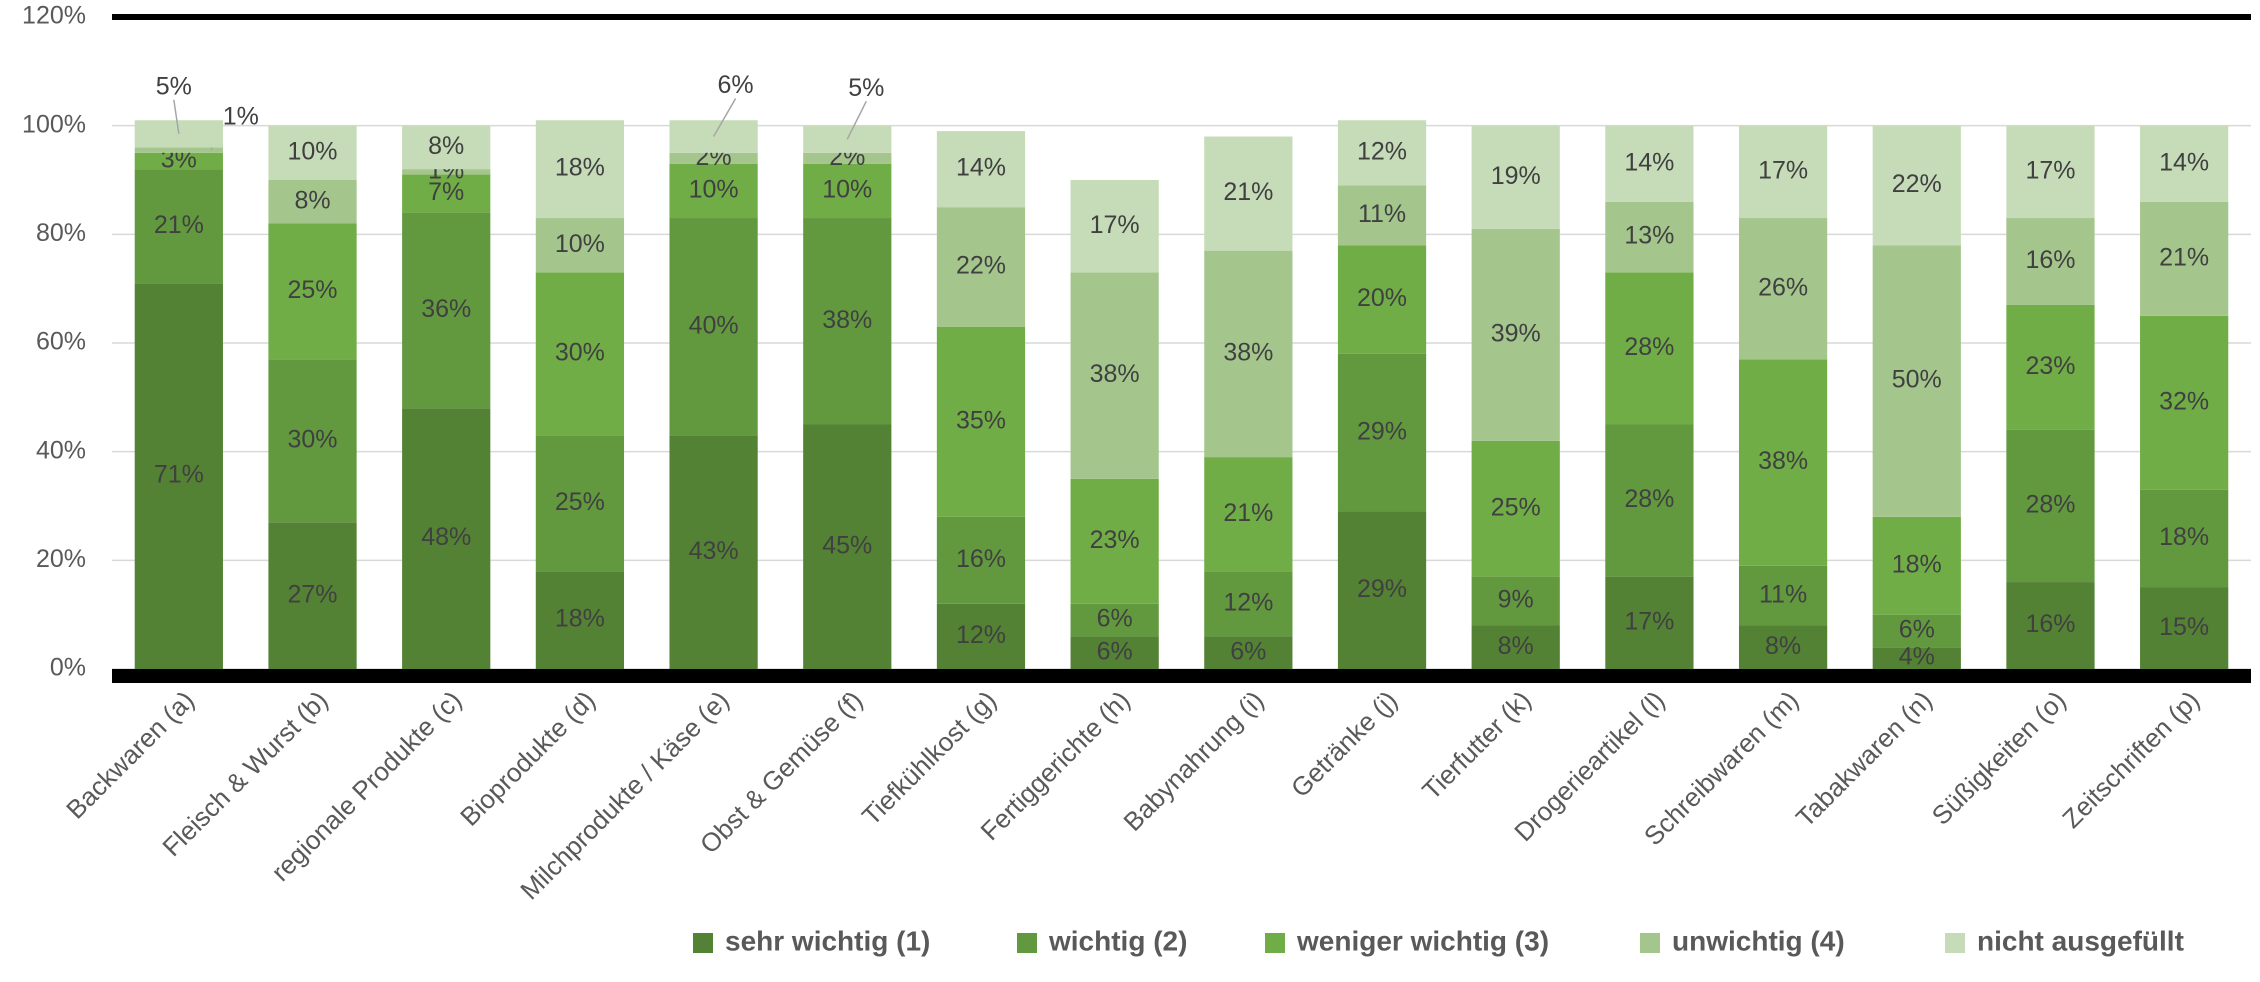  I want to click on data-label: 19%, so click(1516, 176).